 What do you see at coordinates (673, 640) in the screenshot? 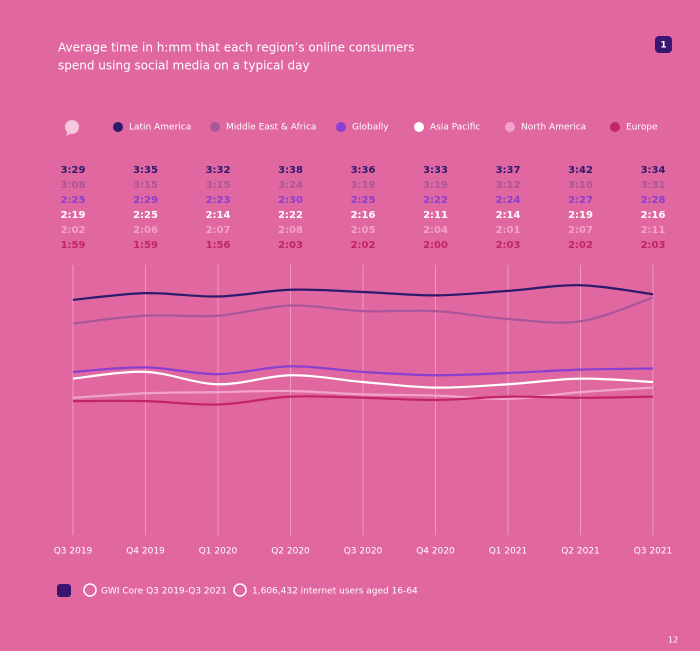
I see `page-number: 12` at bounding box center [673, 640].